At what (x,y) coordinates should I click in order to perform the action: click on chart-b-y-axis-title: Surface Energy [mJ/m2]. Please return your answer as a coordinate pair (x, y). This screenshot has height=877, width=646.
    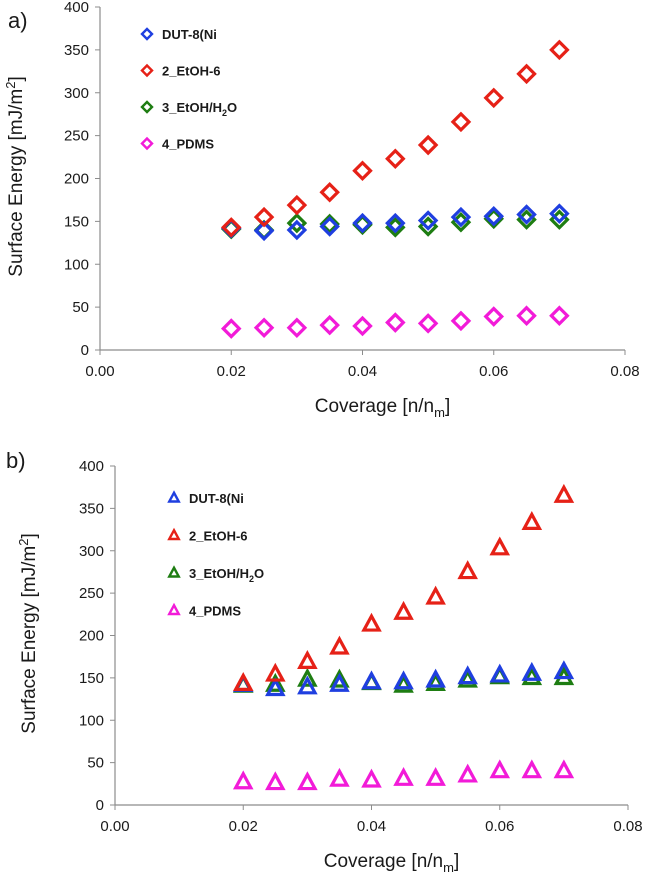
    Looking at the image, I should click on (28, 633).